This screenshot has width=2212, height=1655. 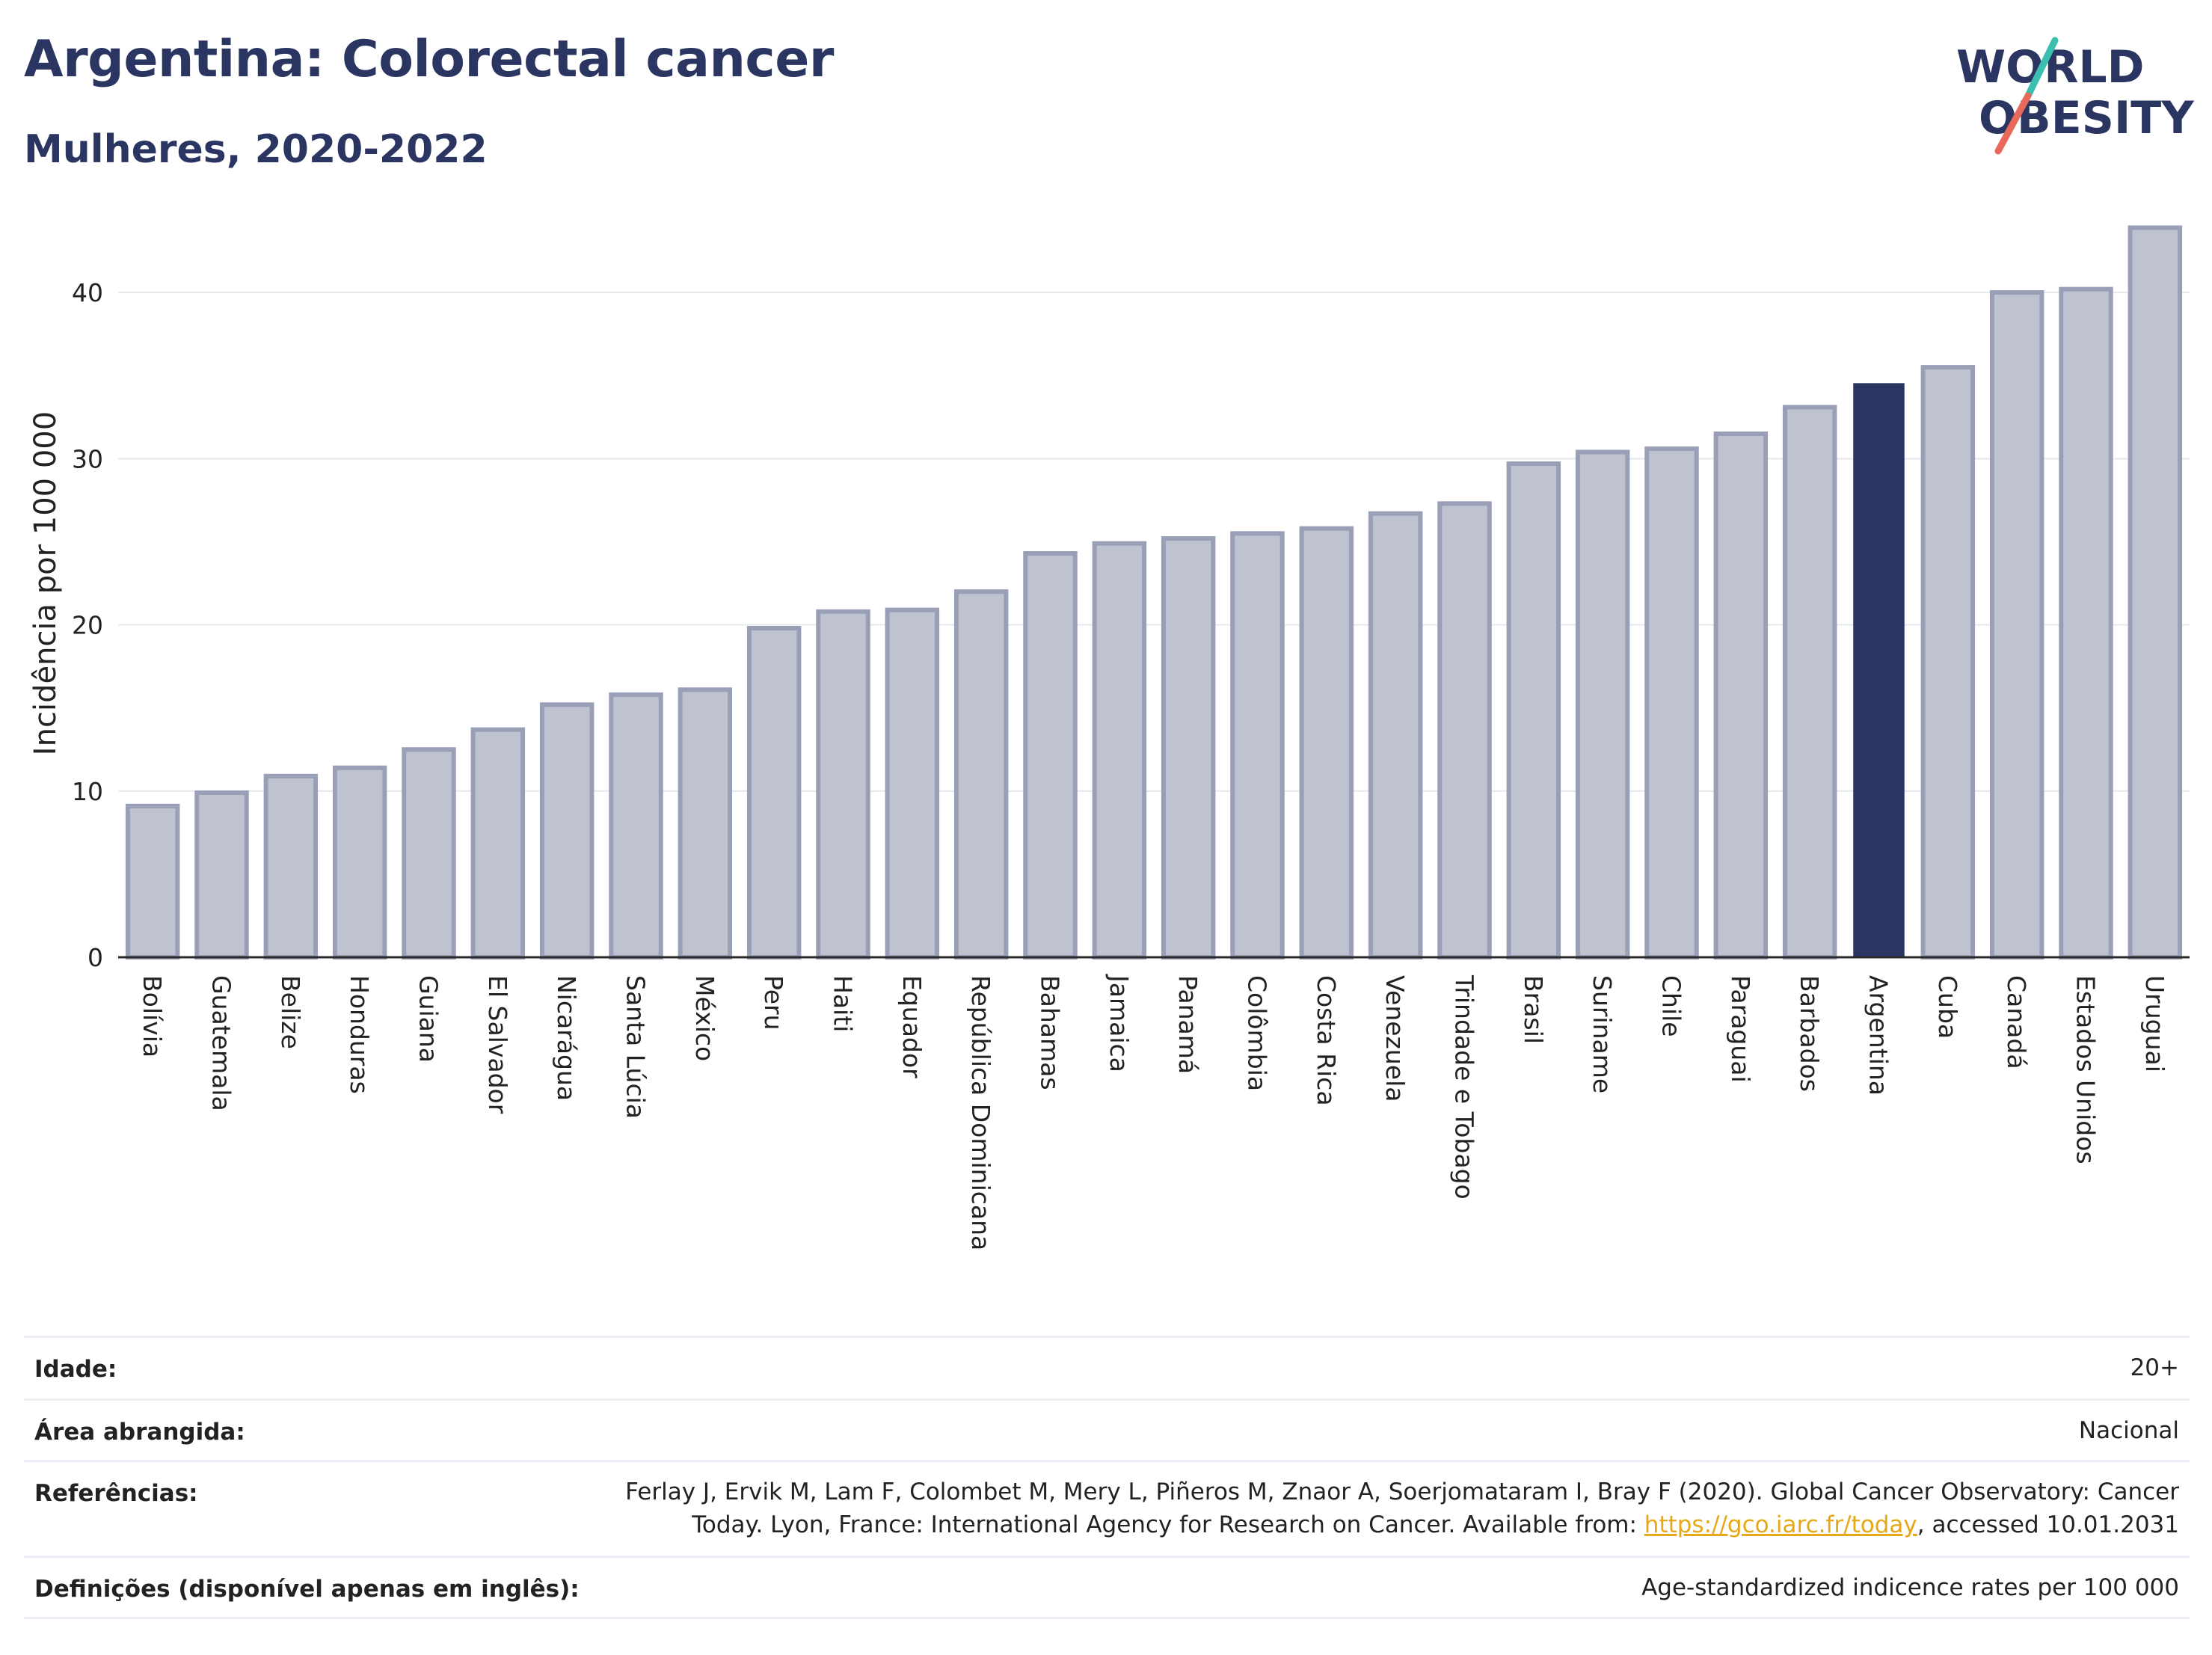 What do you see at coordinates (1809, 1033) in the screenshot?
I see `x-tick-label: Barbados` at bounding box center [1809, 1033].